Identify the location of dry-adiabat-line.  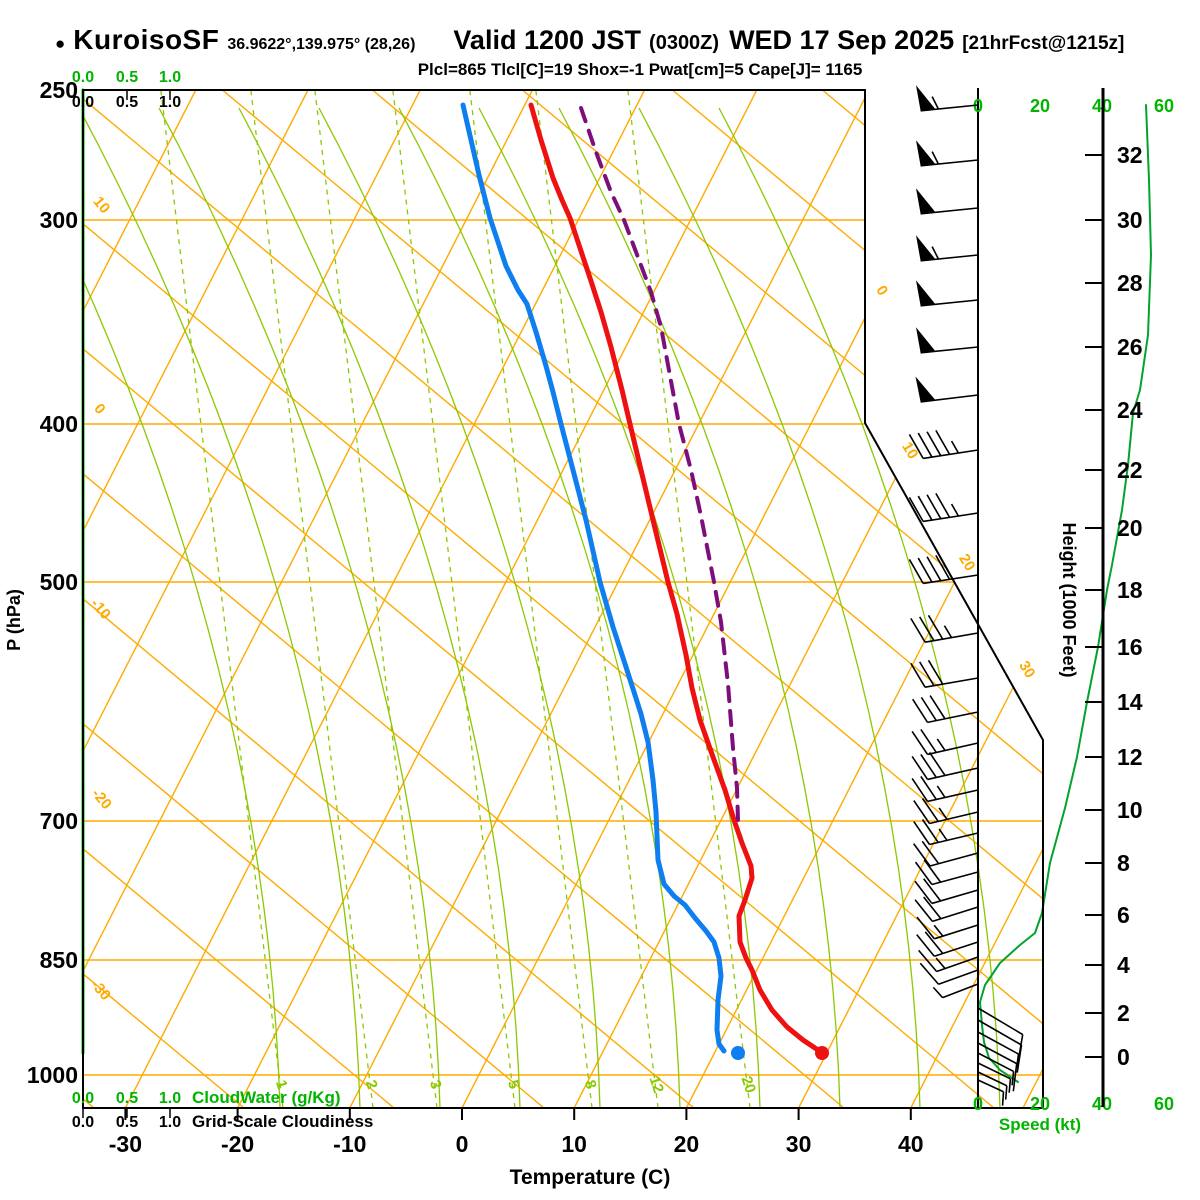
(1007, 599).